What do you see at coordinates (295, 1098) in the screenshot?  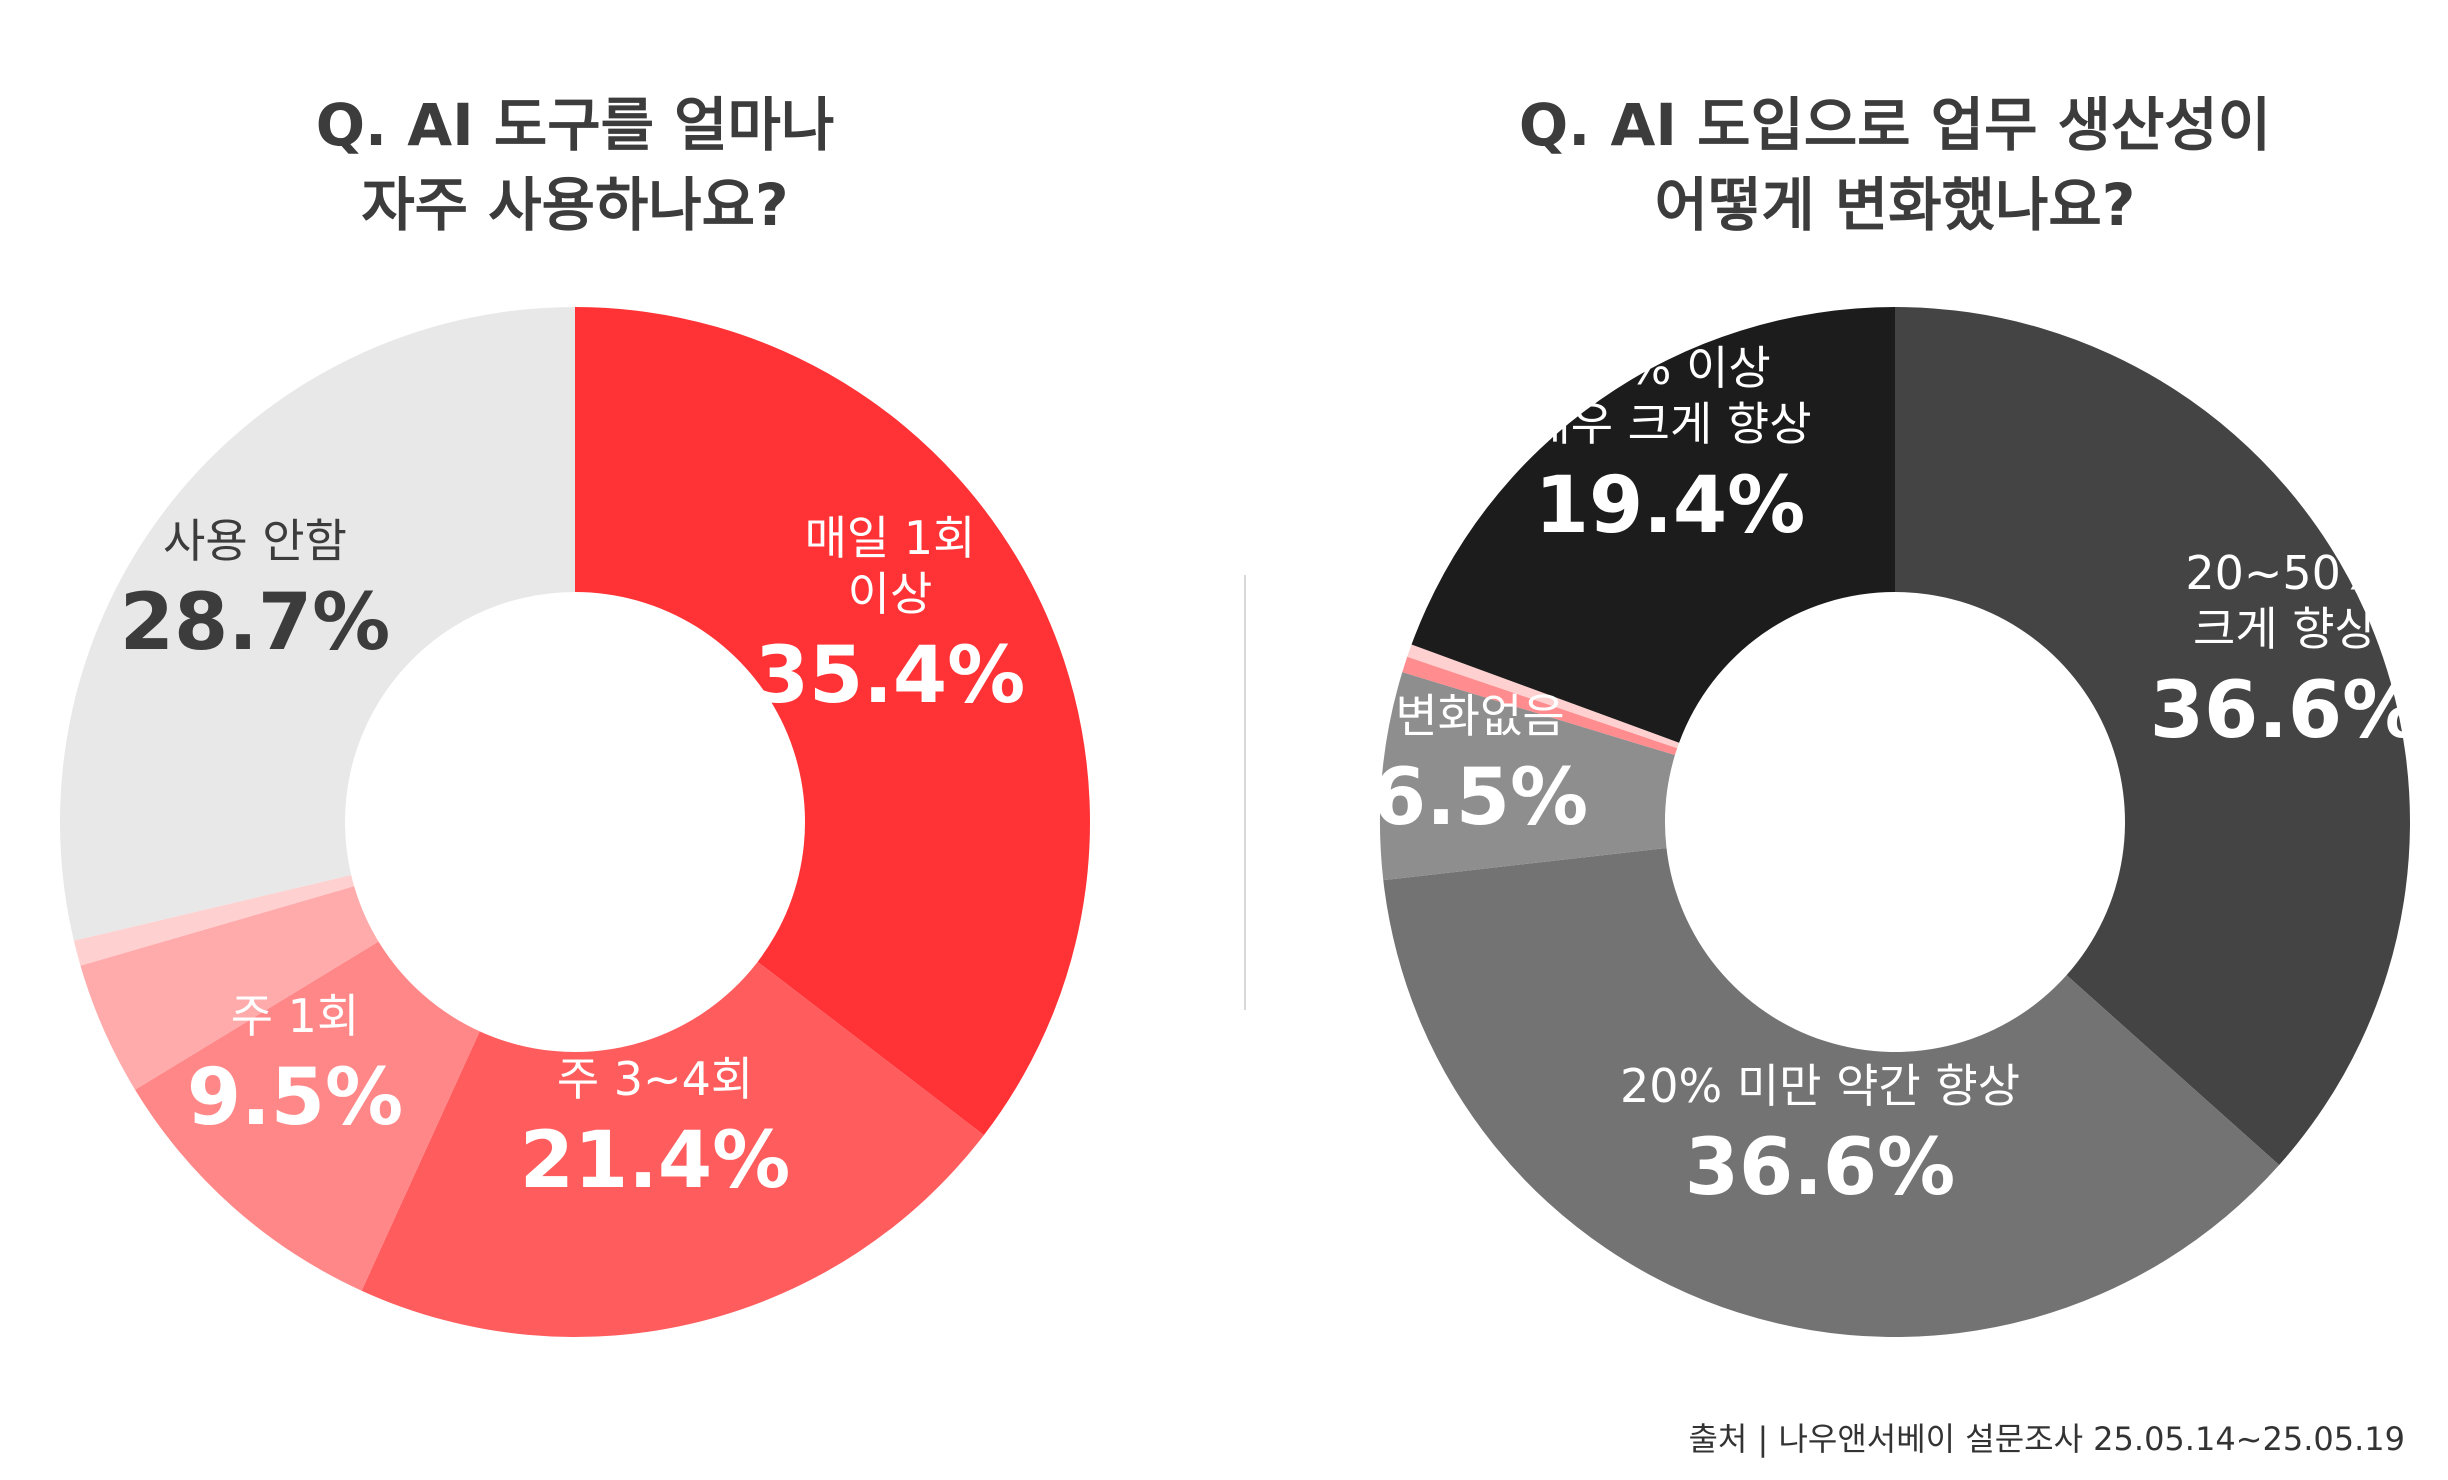 I see `slice-percent-label: 9.5%` at bounding box center [295, 1098].